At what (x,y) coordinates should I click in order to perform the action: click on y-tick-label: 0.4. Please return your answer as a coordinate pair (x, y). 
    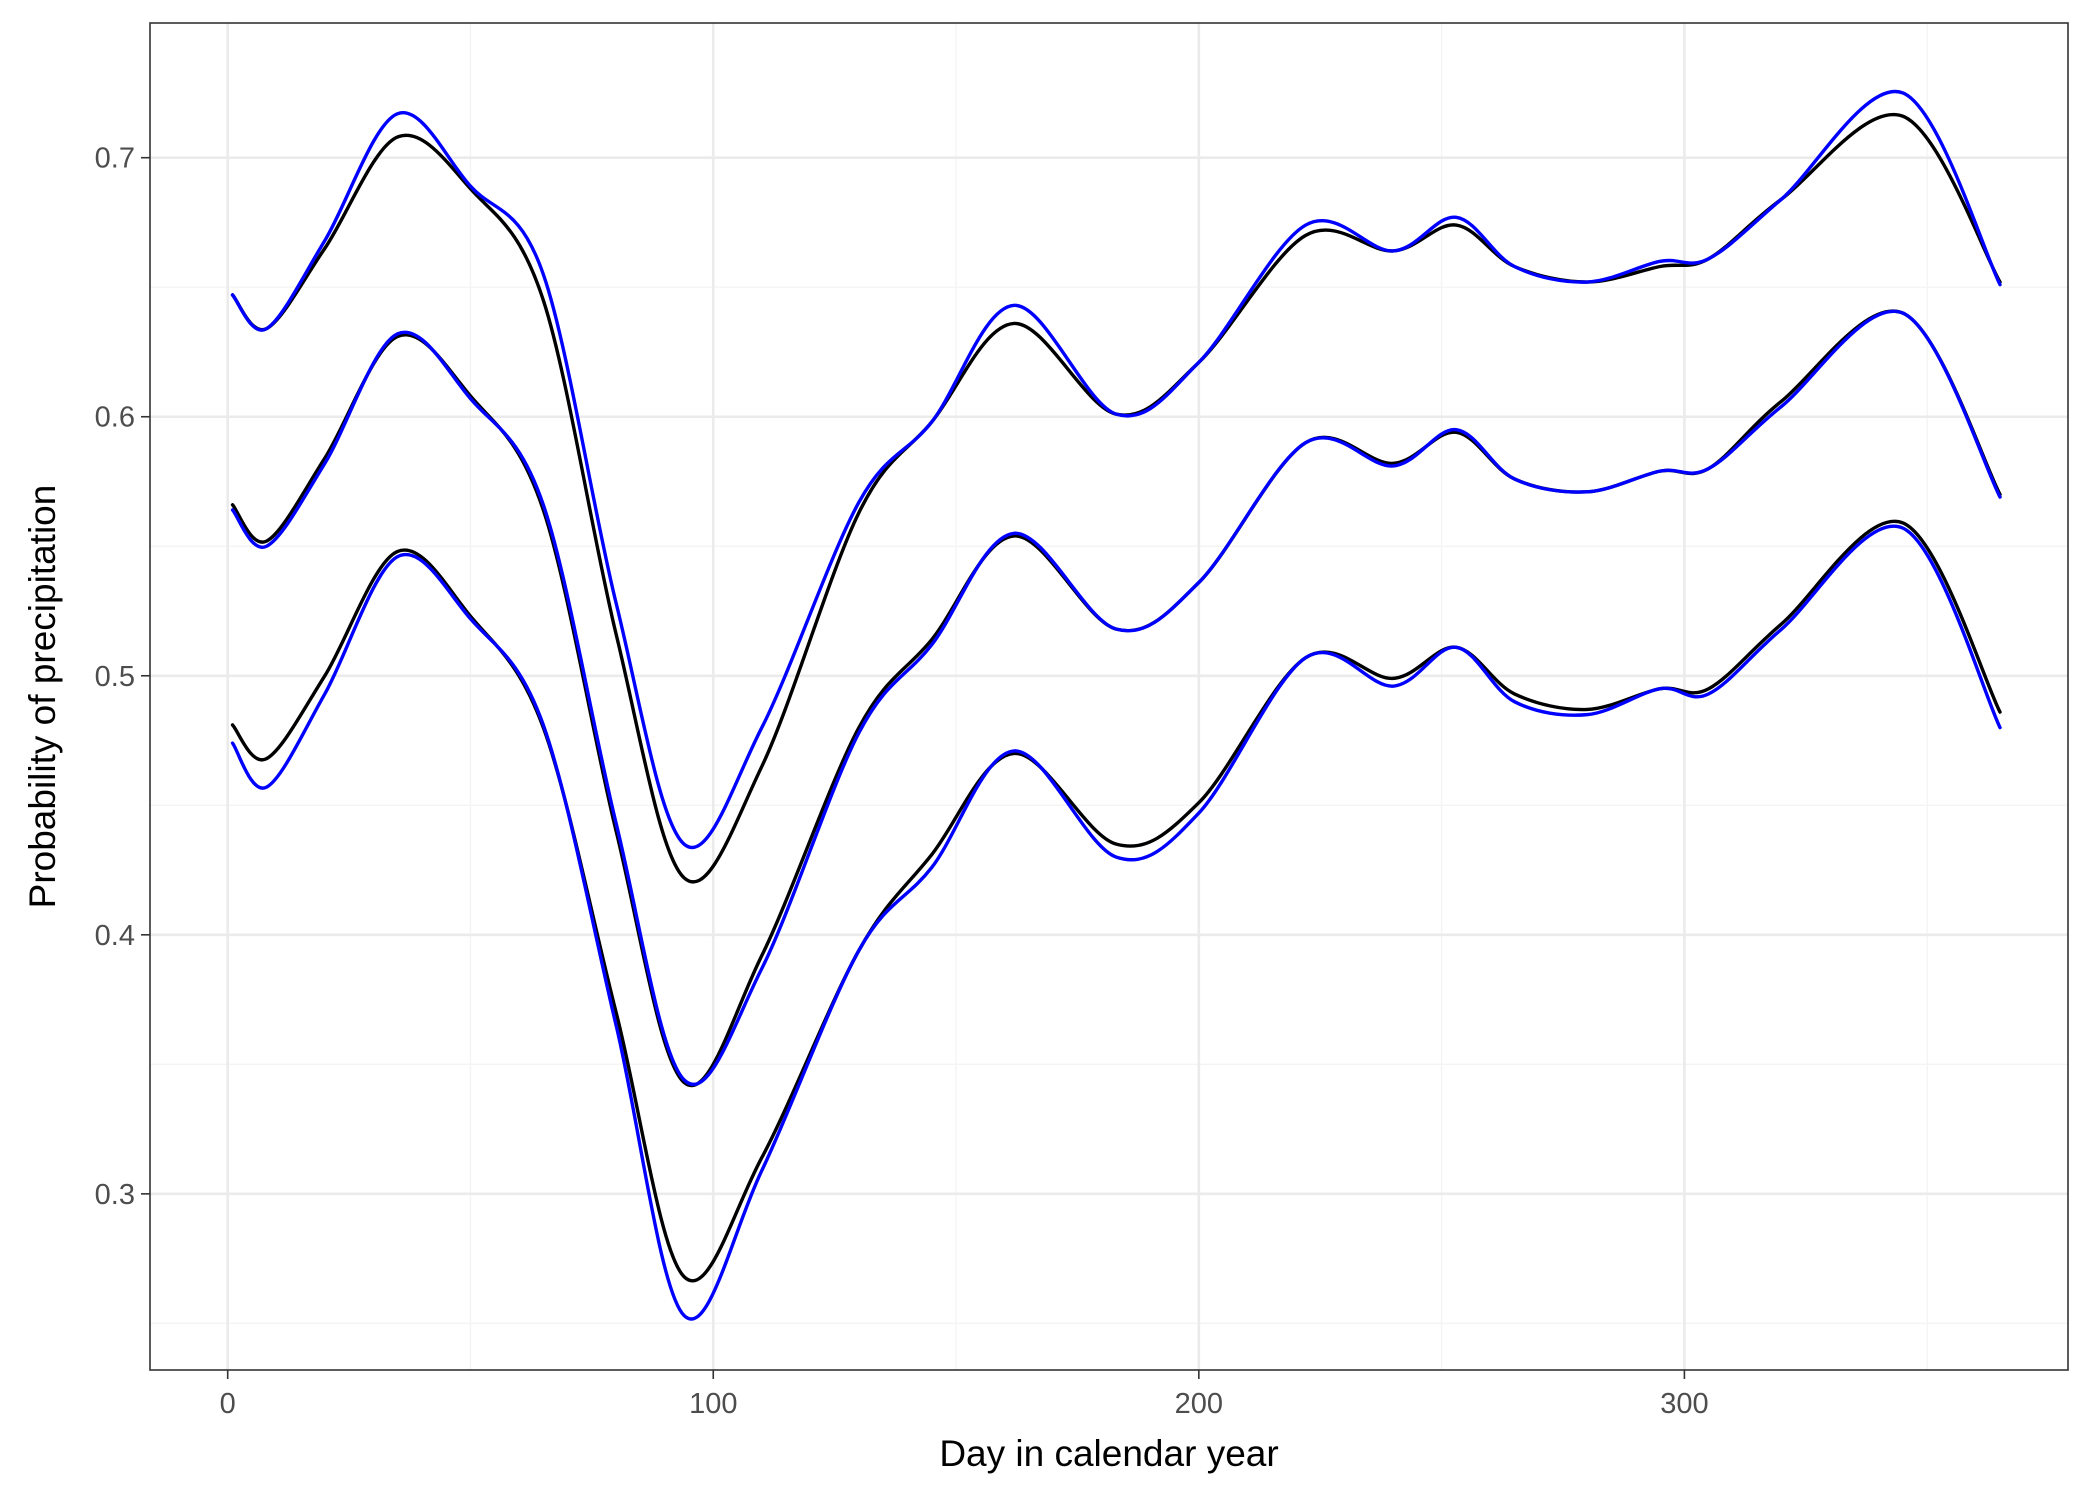
    Looking at the image, I should click on (115, 936).